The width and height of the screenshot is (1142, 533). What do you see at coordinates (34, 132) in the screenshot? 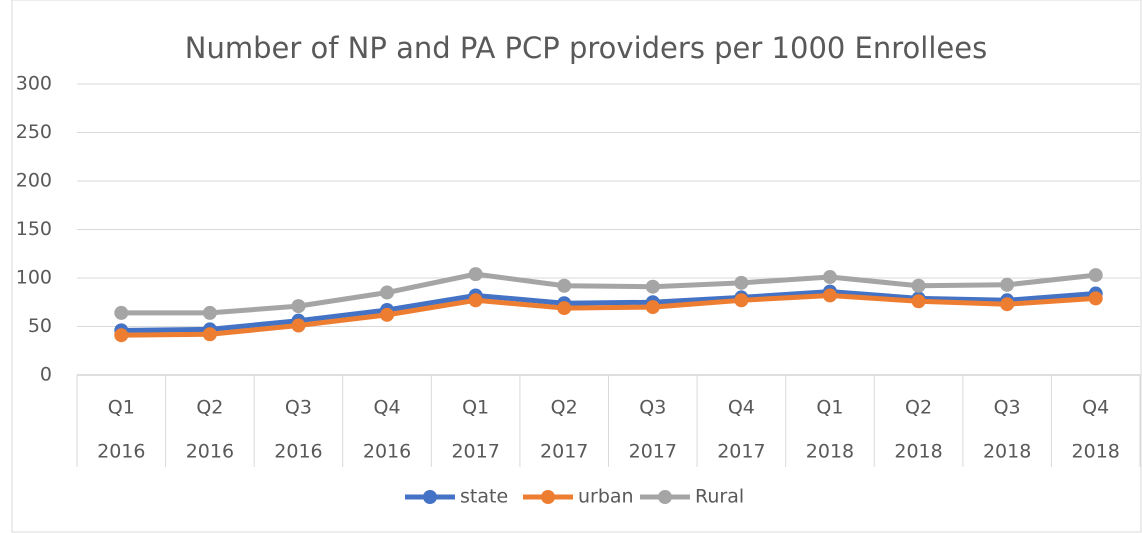
I see `y-tick-label: 250` at bounding box center [34, 132].